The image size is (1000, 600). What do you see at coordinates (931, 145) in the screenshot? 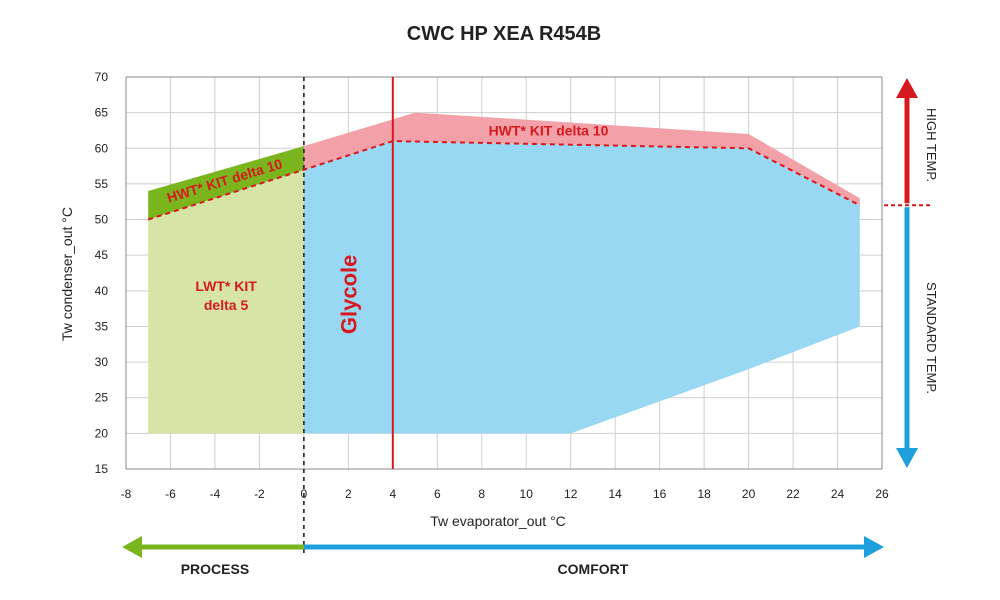
I see `high-temp-label: HIGH TEMP.` at bounding box center [931, 145].